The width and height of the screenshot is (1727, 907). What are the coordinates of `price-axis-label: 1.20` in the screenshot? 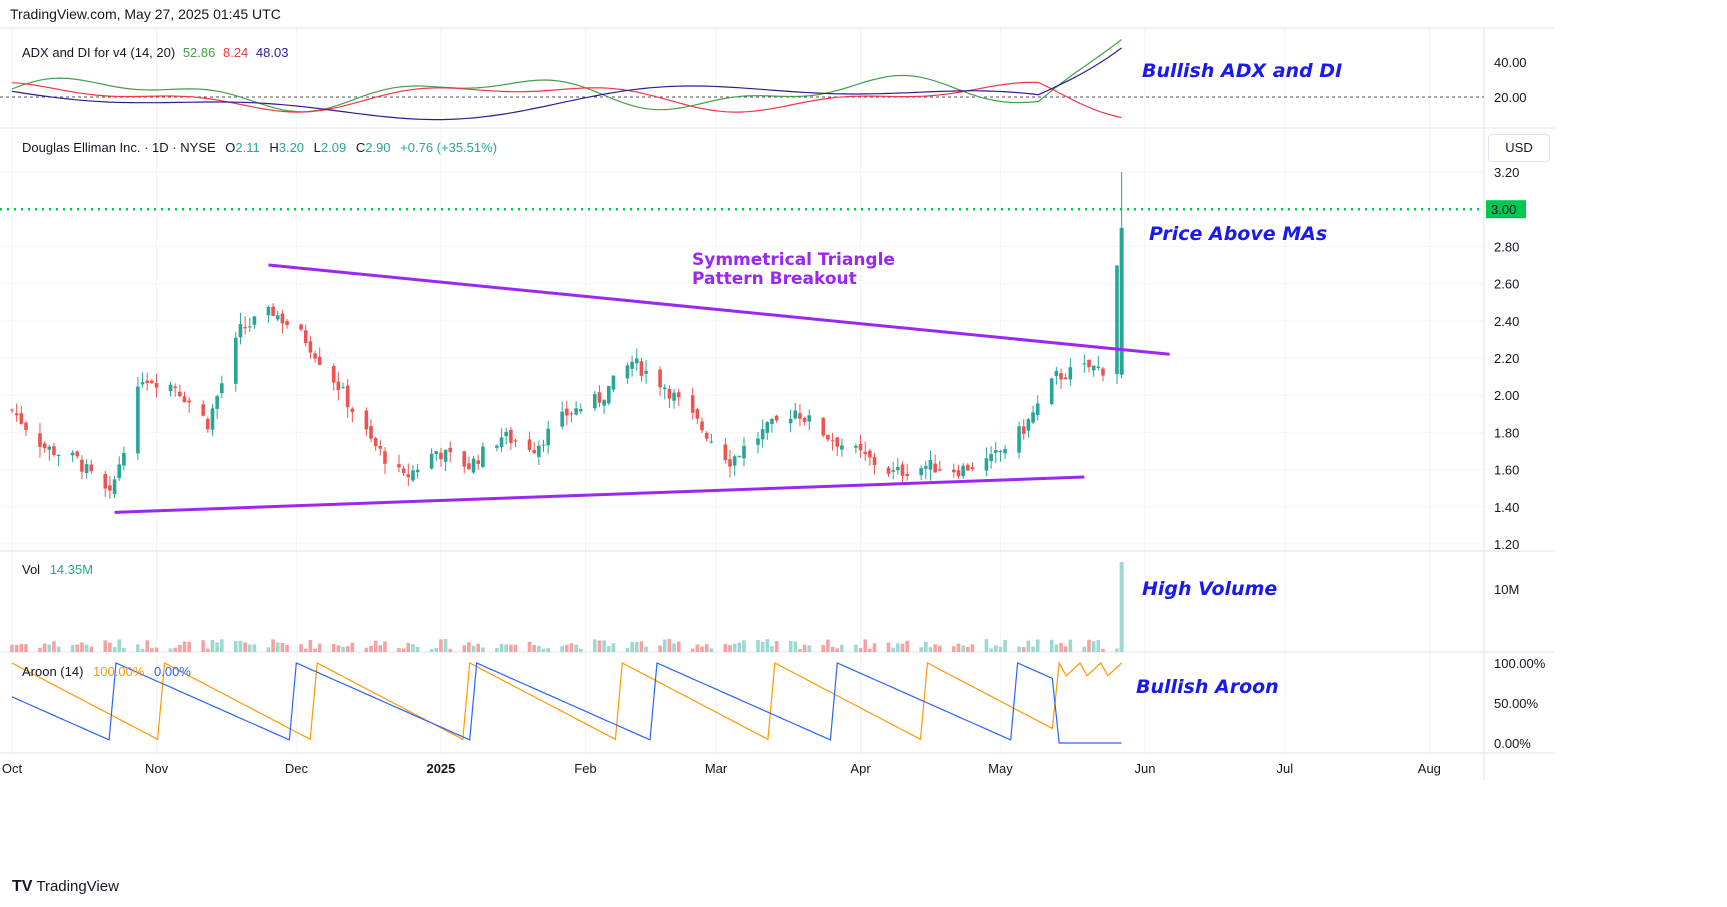 It's located at (1506, 544).